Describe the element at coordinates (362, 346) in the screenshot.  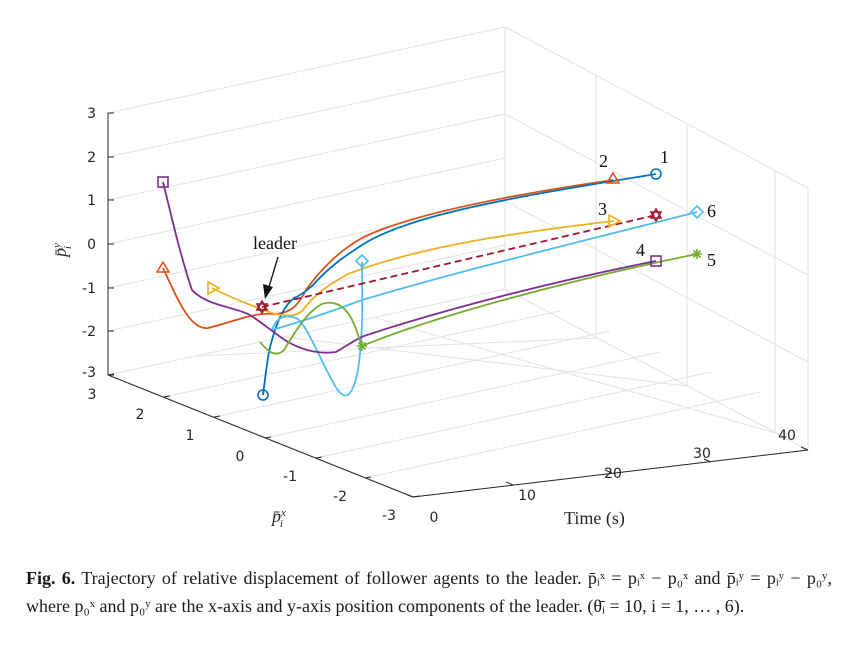
I see `agent-5-start-marker` at that location.